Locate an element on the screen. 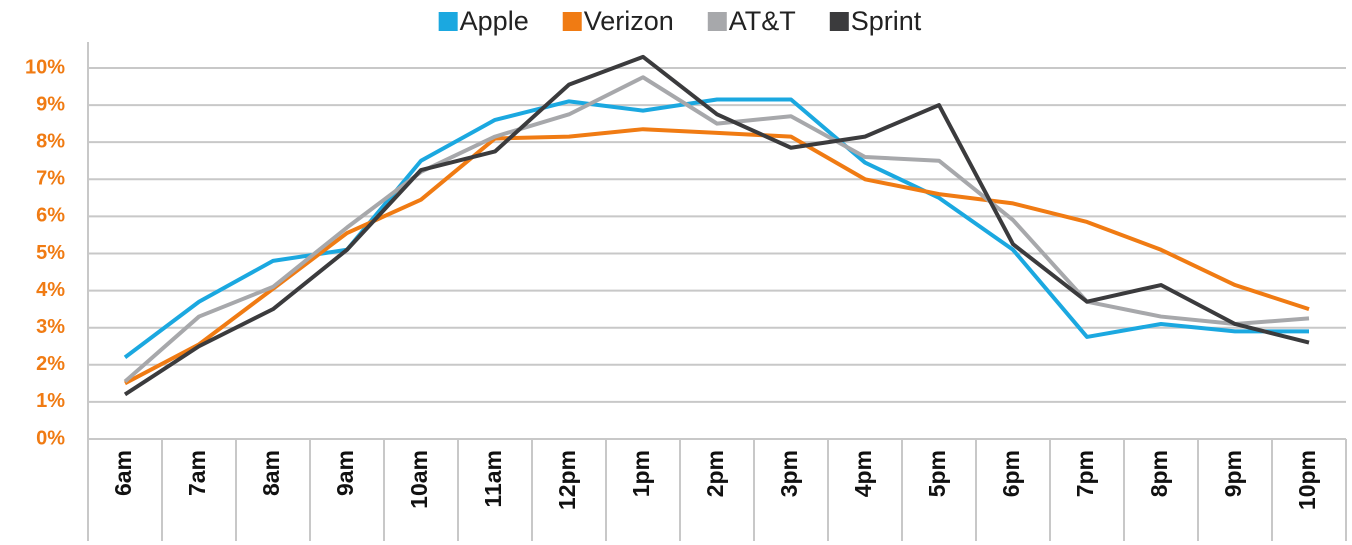 The width and height of the screenshot is (1352, 545). legend-label: Verizon is located at coordinates (629, 21).